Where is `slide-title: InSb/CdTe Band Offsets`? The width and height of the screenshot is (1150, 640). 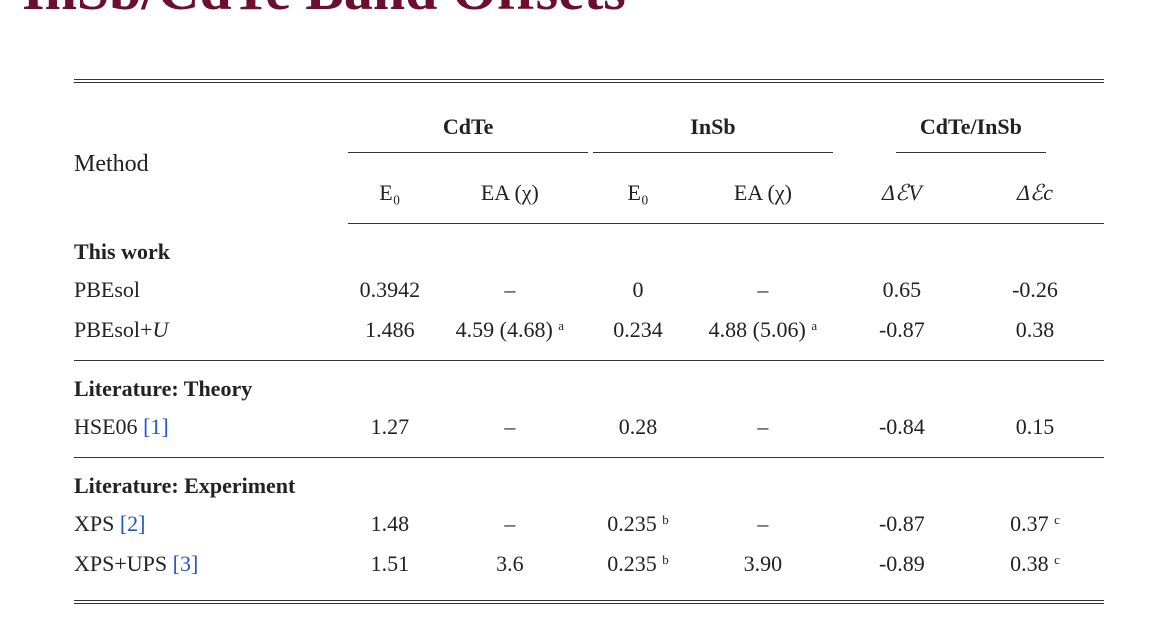 slide-title: InSb/CdTe Band Offsets is located at coordinates (324, 11).